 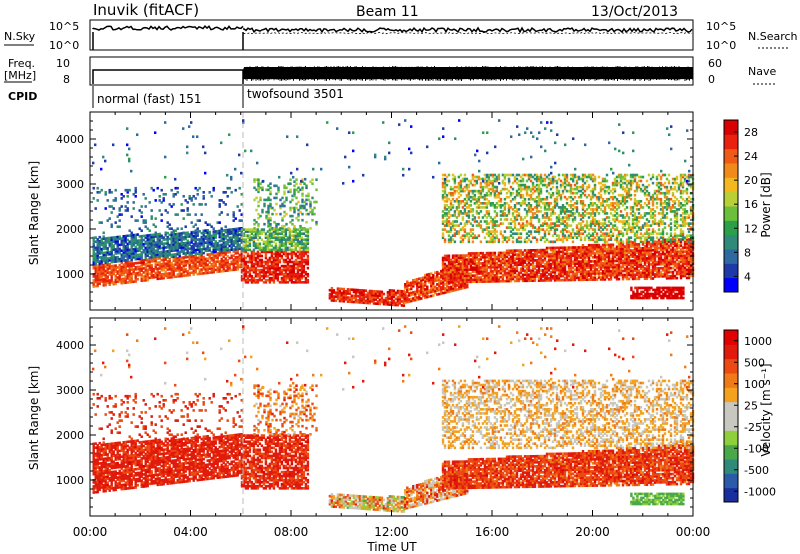 What do you see at coordinates (20, 36) in the screenshot?
I see `nsky-label: N.Sky` at bounding box center [20, 36].